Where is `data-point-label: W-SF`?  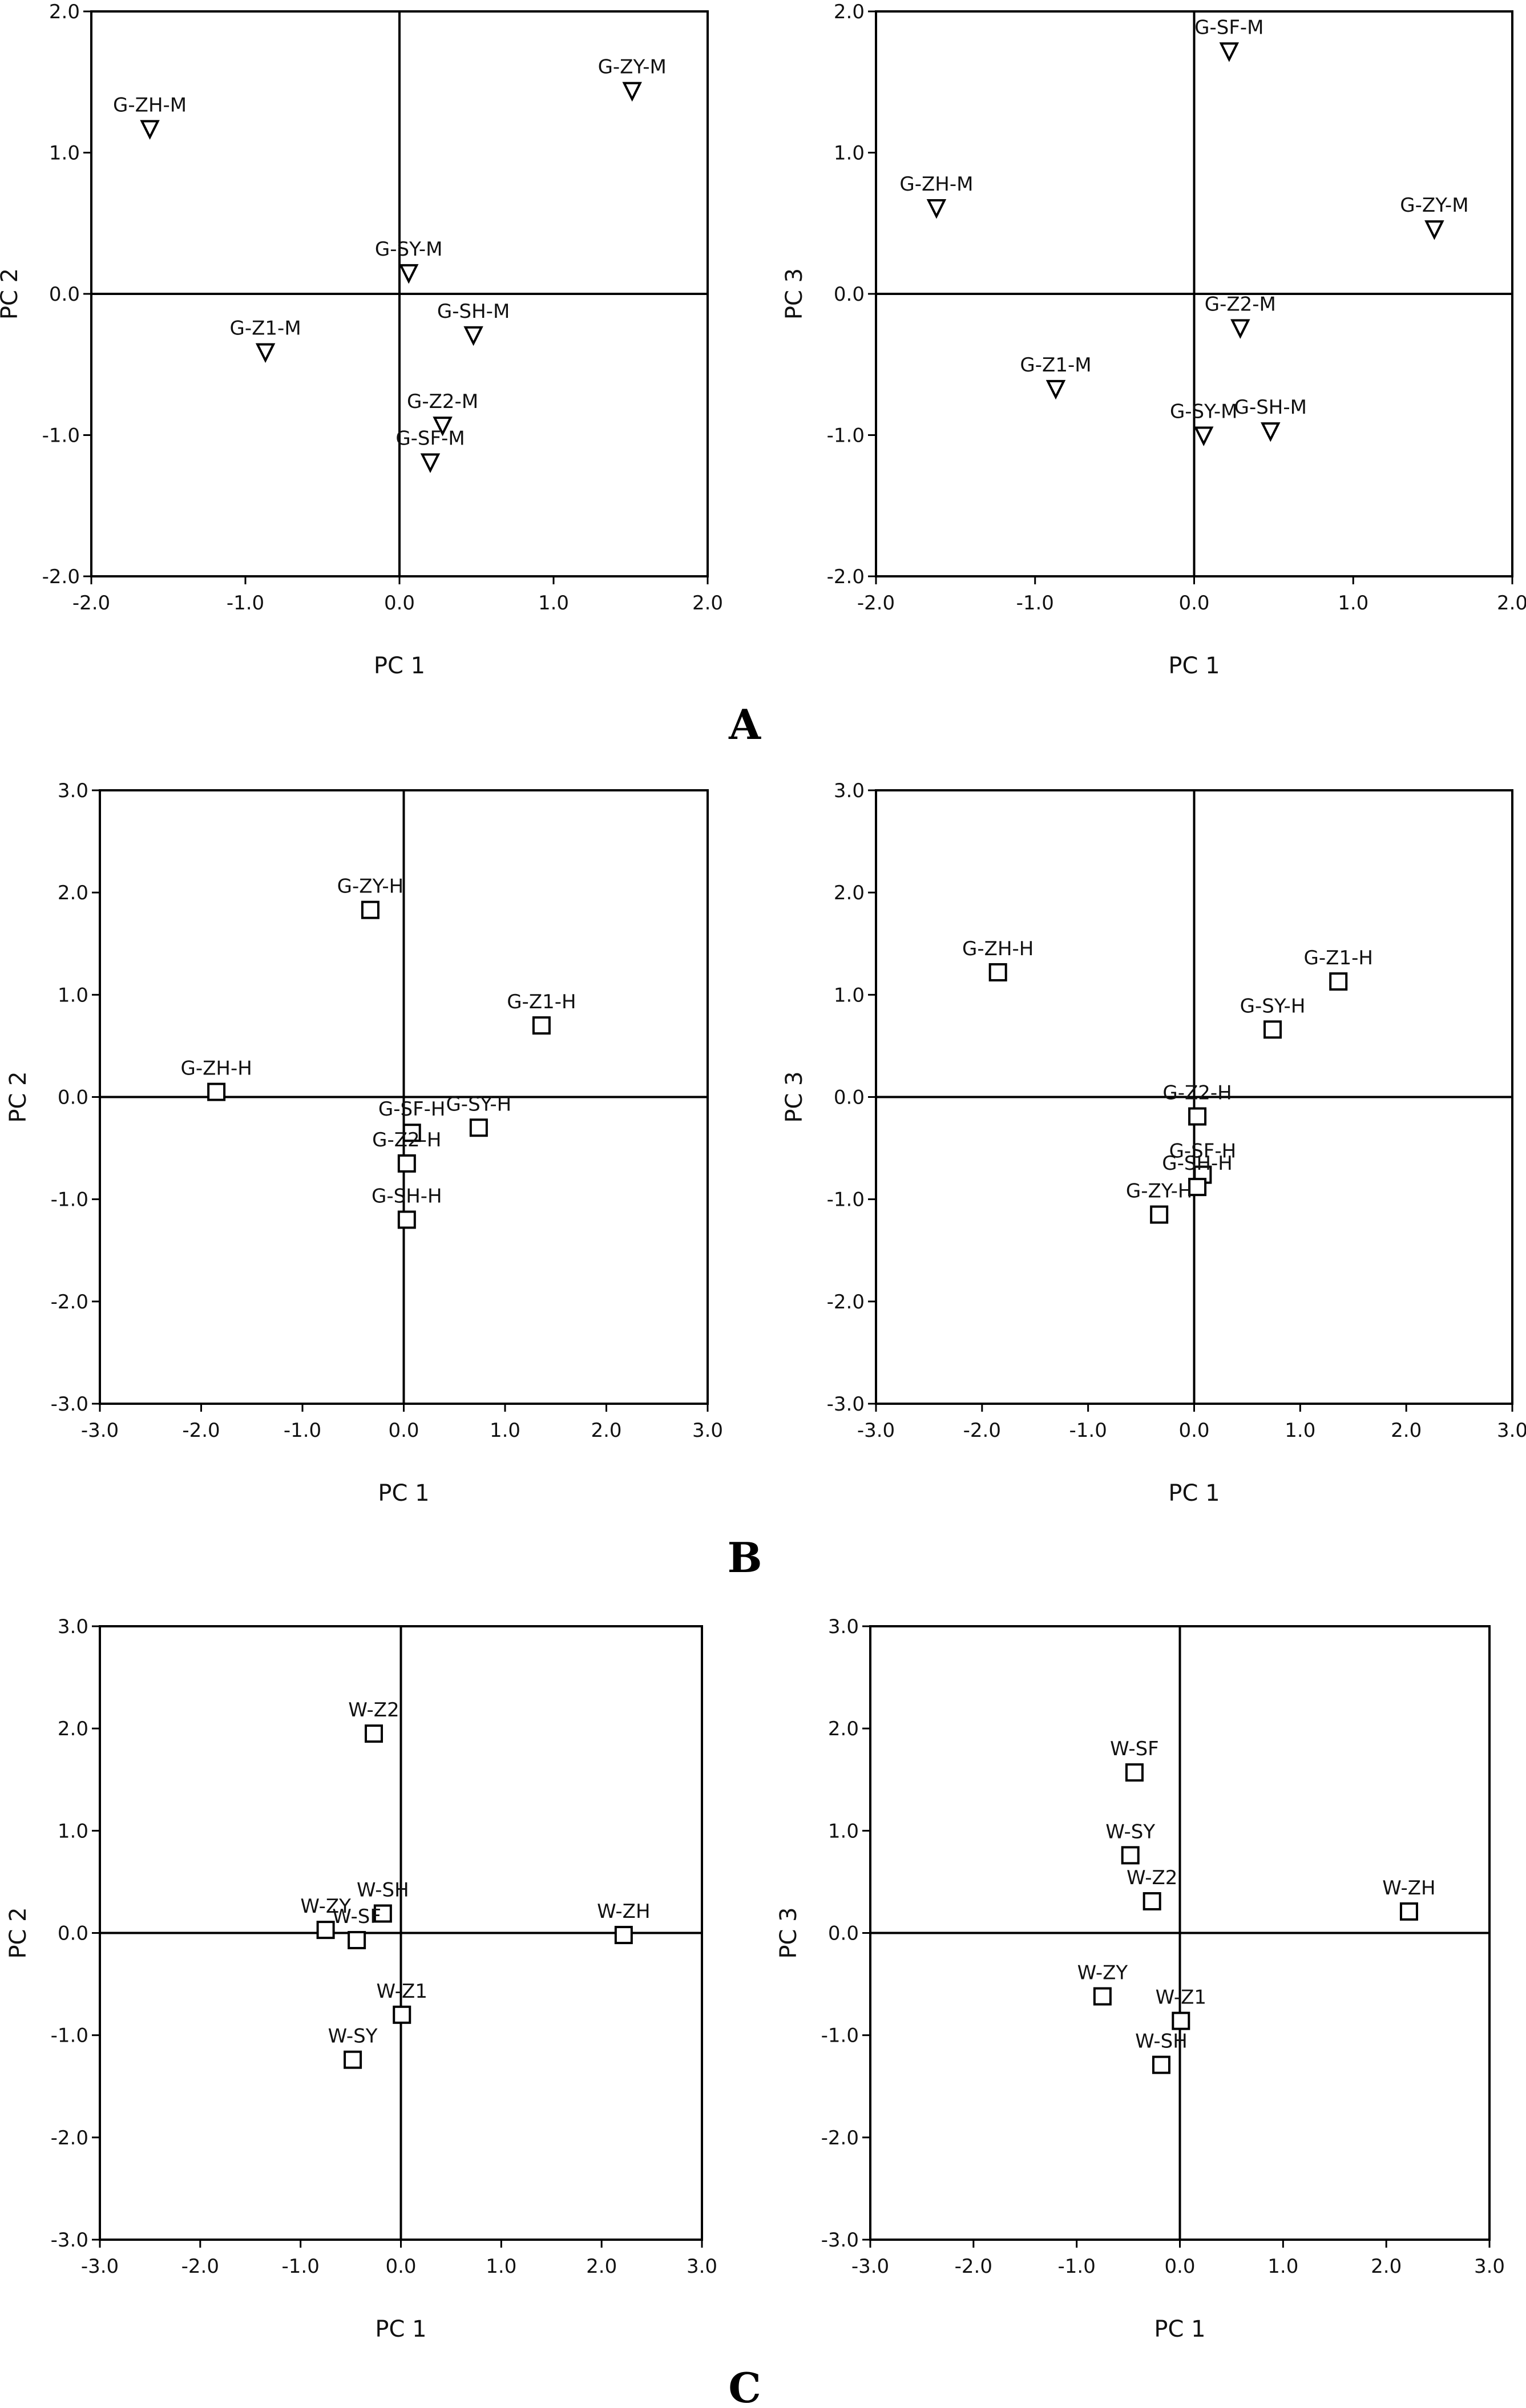
data-point-label: W-SF is located at coordinates (356, 1916).